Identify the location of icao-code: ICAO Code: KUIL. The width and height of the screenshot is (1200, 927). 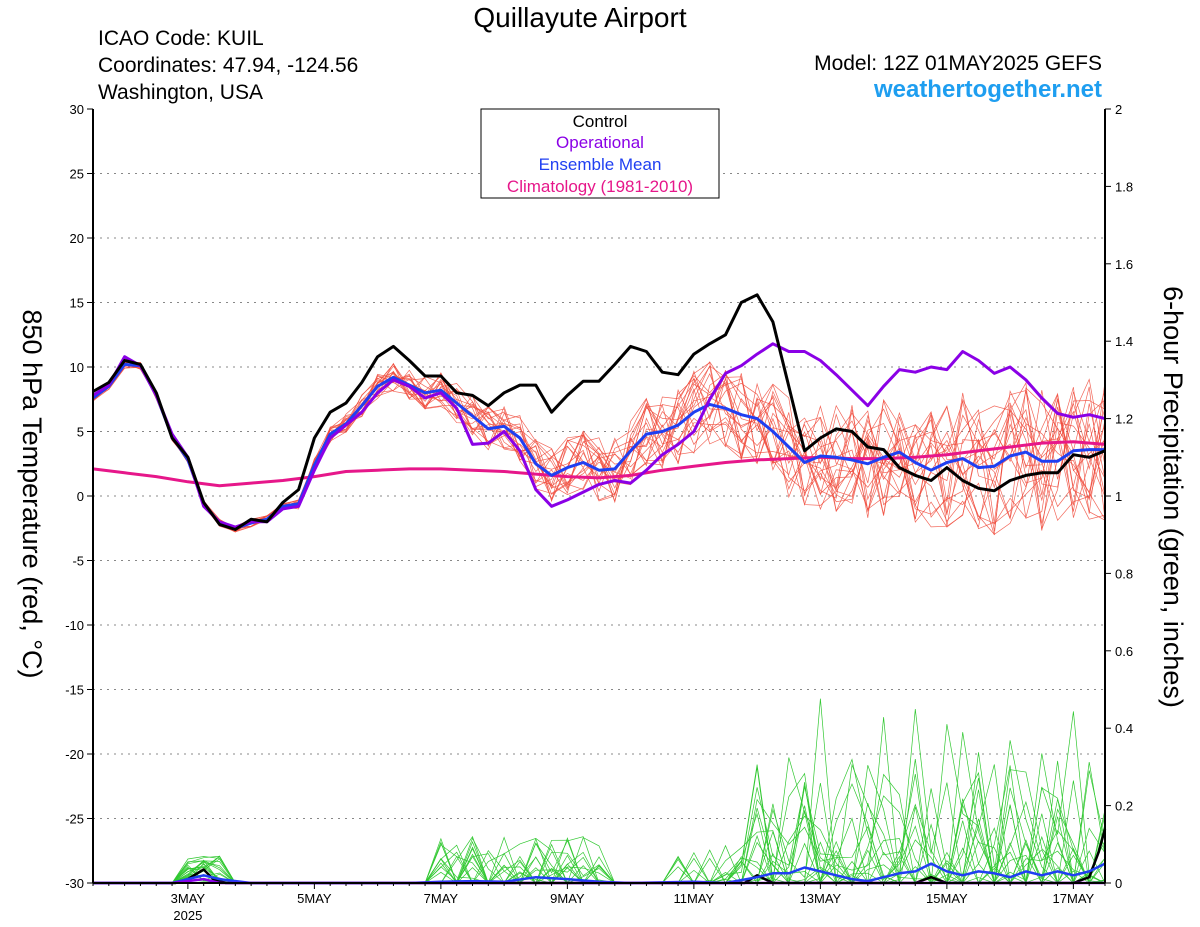
(181, 38).